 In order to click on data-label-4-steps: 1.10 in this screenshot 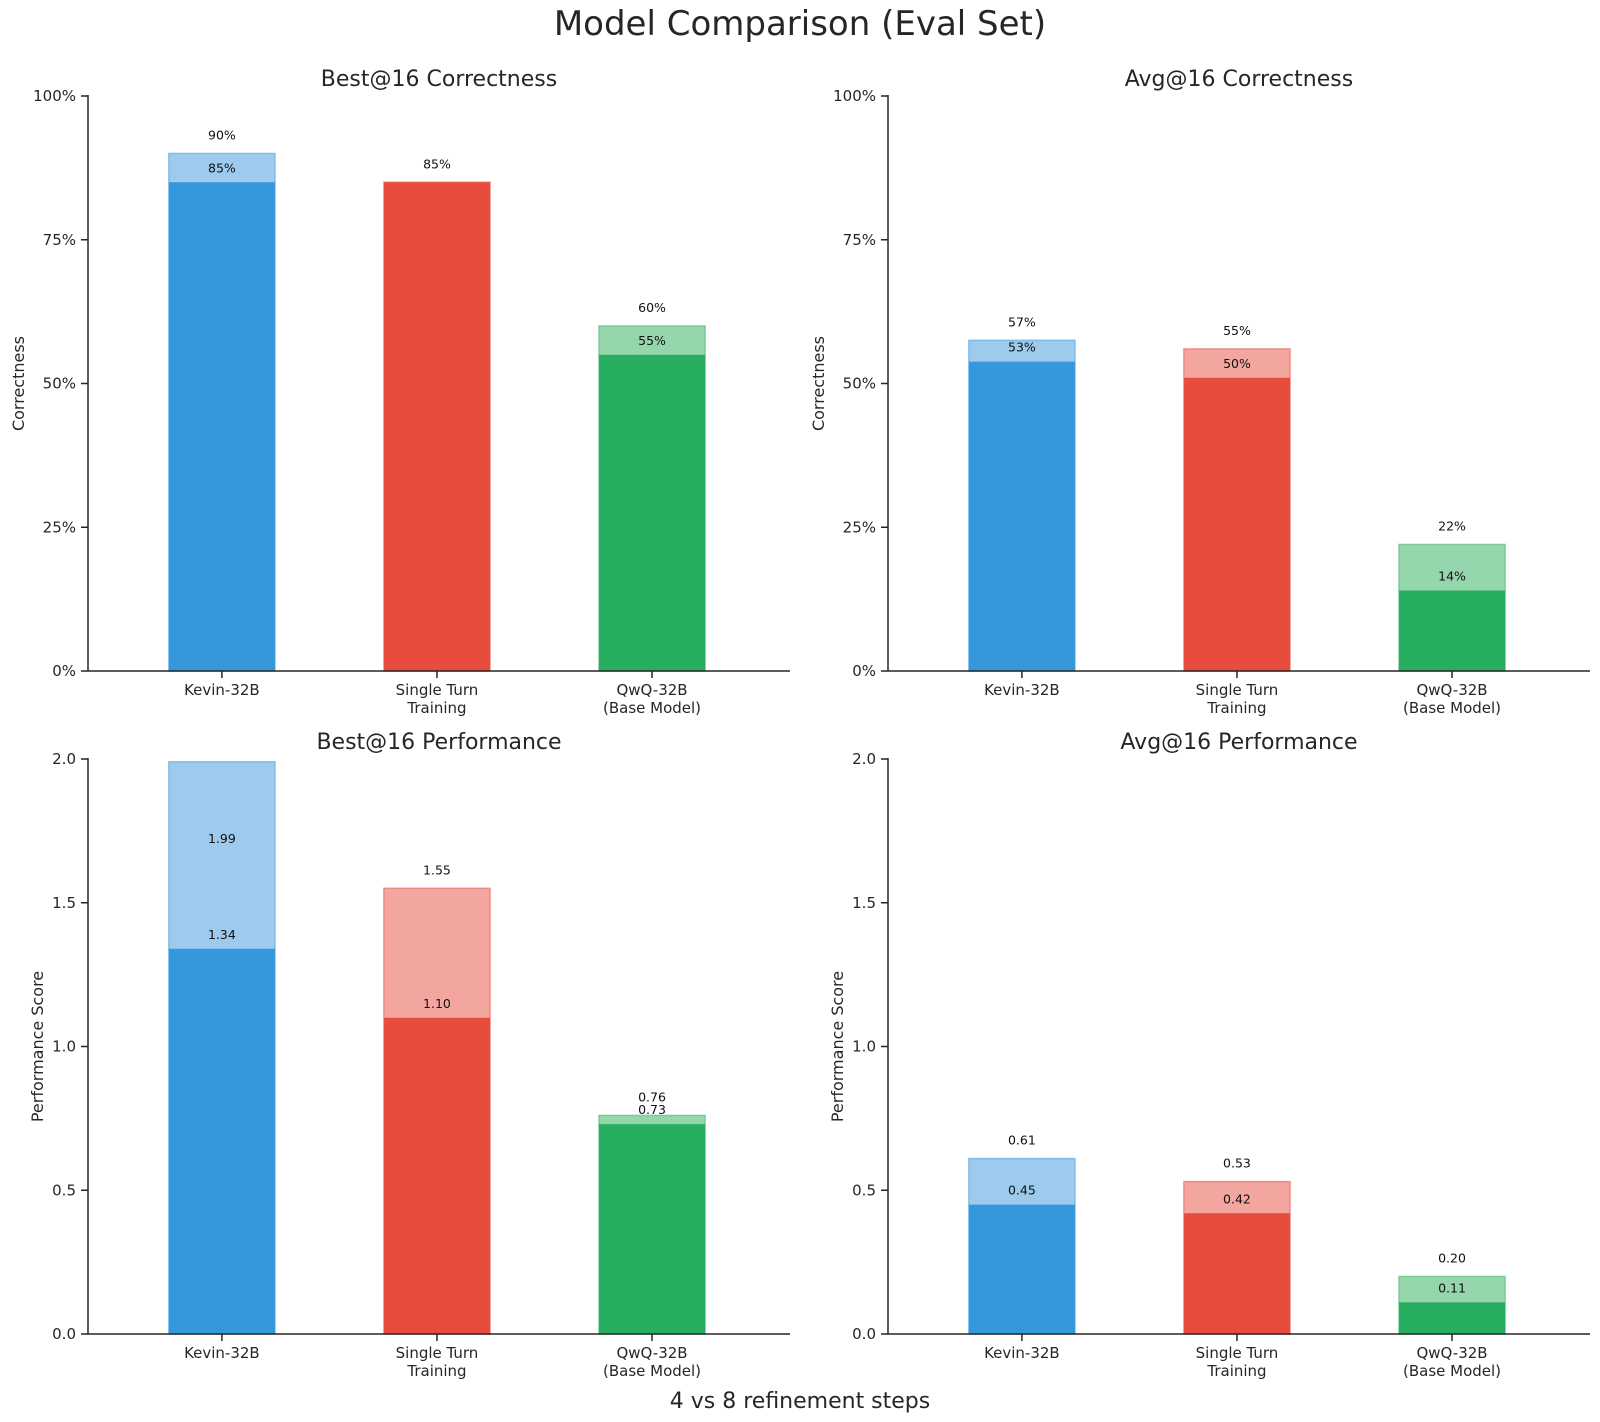, I will do `click(437, 1003)`.